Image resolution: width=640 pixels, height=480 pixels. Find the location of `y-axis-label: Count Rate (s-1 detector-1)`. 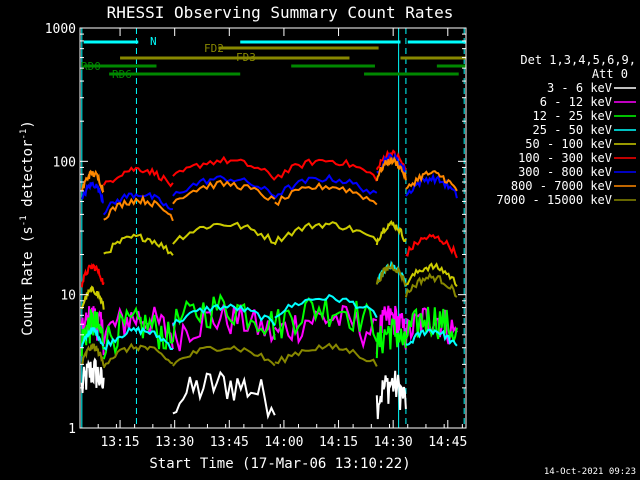

y-axis-label: Count Rate (s-1 detector-1) is located at coordinates (27, 228).